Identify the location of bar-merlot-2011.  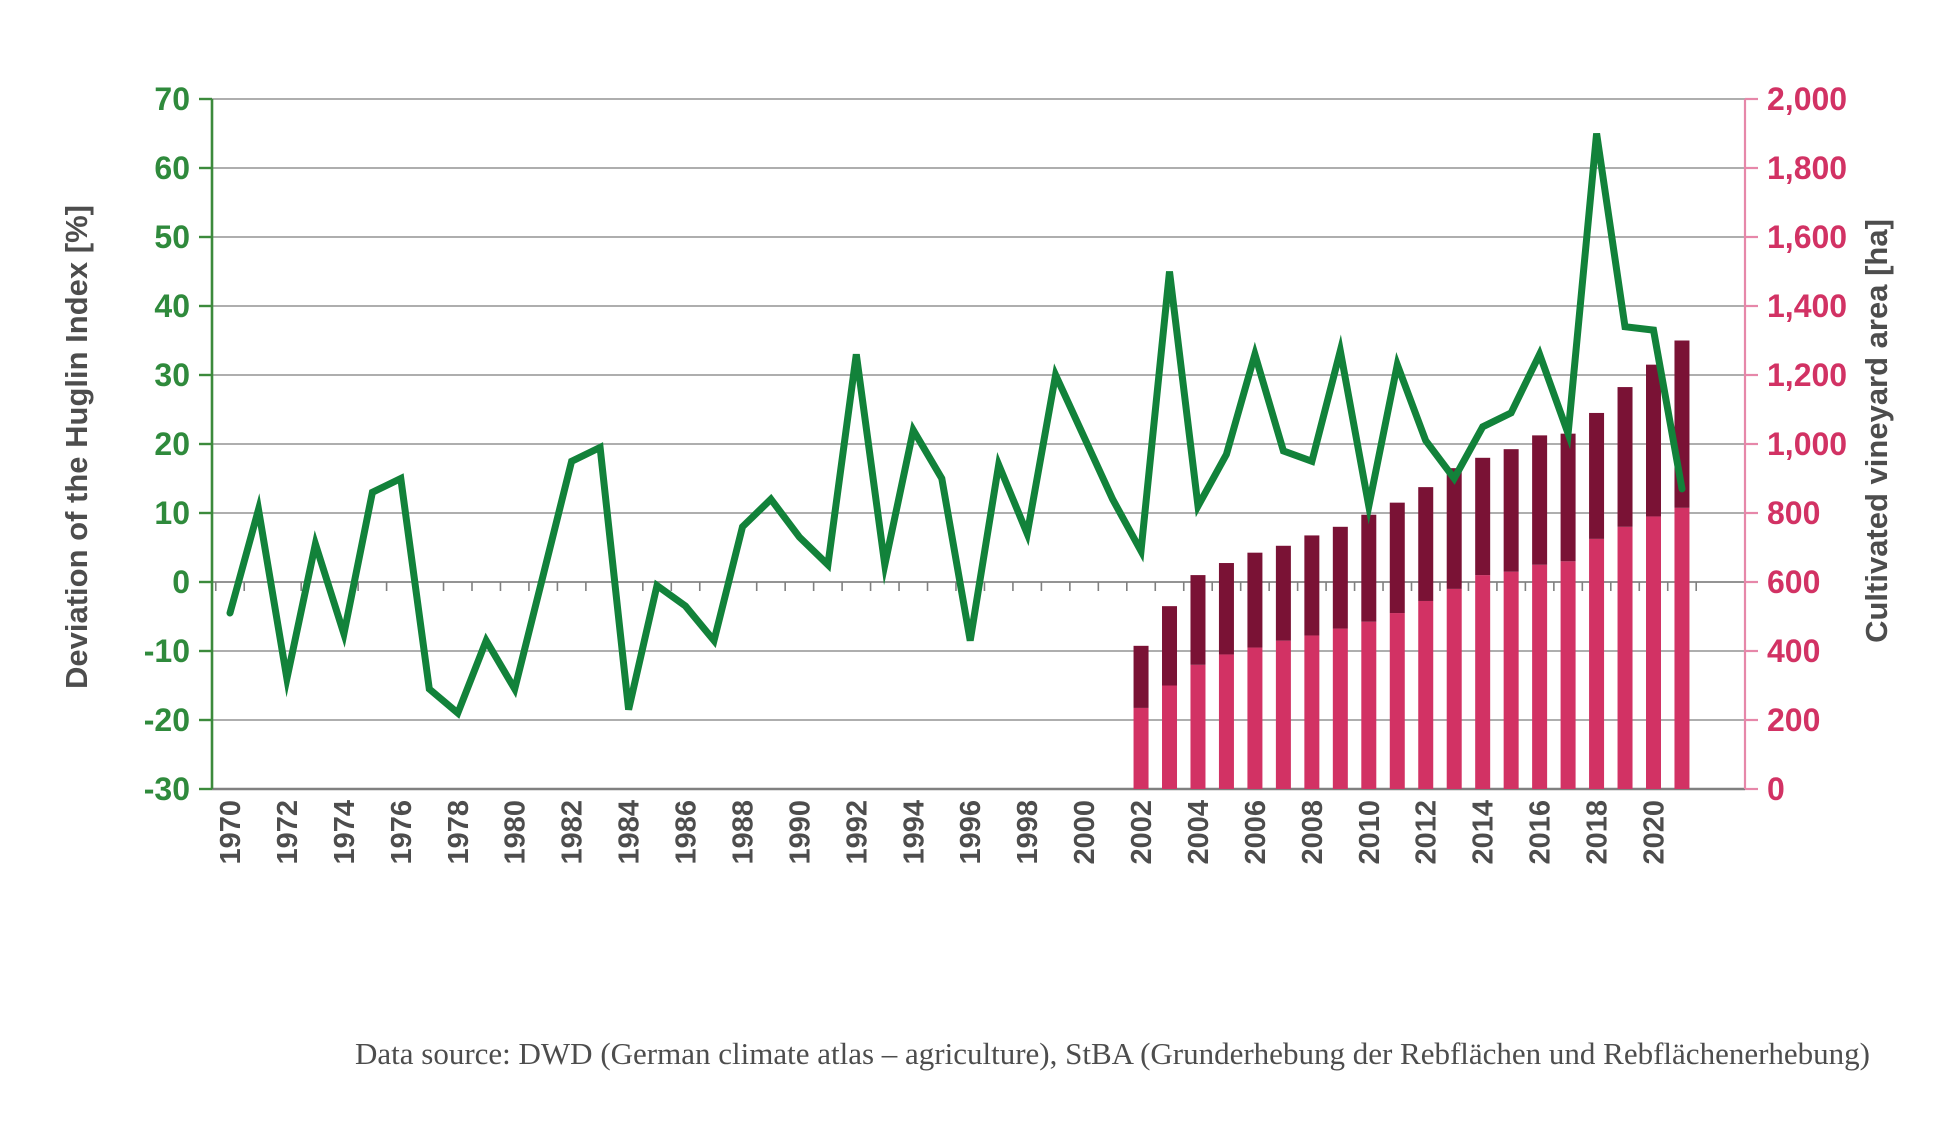
(1397, 701).